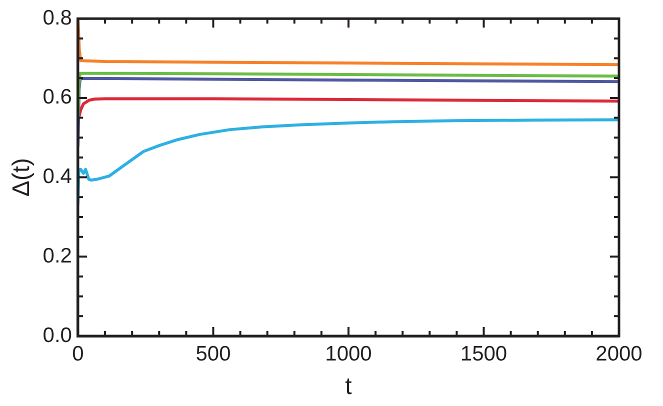  I want to click on y-tick-label: 0.2, so click(57, 256).